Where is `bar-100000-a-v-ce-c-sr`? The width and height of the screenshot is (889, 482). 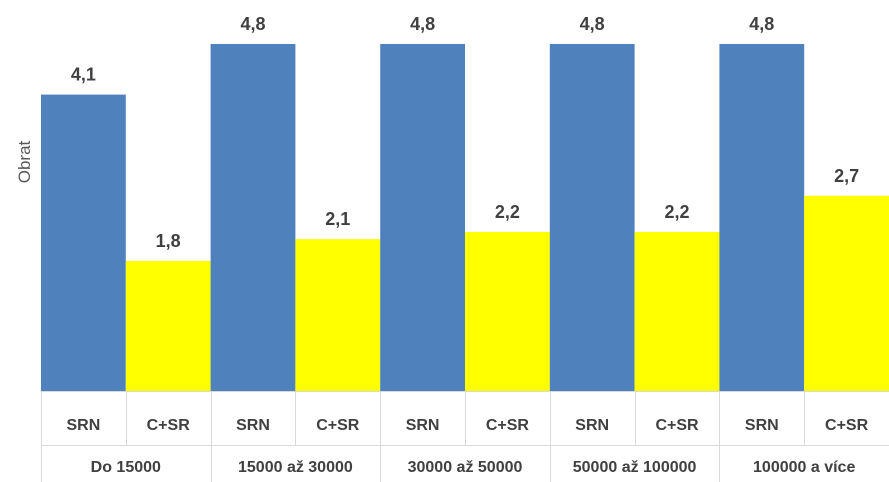
bar-100000-a-v-ce-c-sr is located at coordinates (846, 293).